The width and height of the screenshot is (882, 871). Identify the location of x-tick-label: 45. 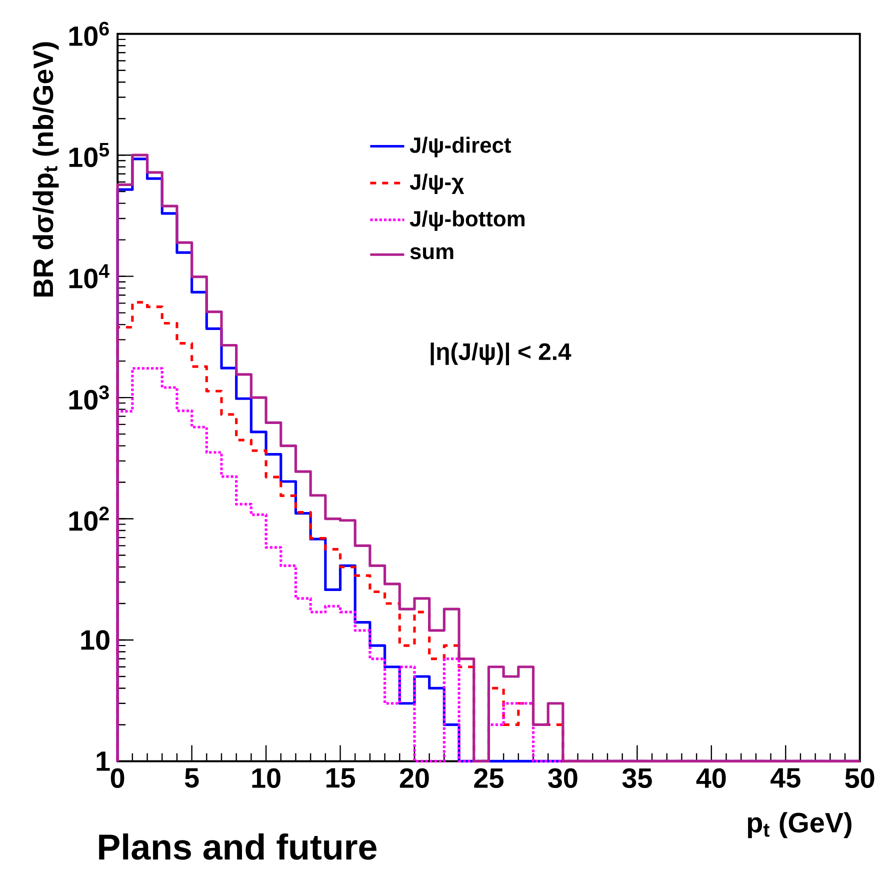
(785, 778).